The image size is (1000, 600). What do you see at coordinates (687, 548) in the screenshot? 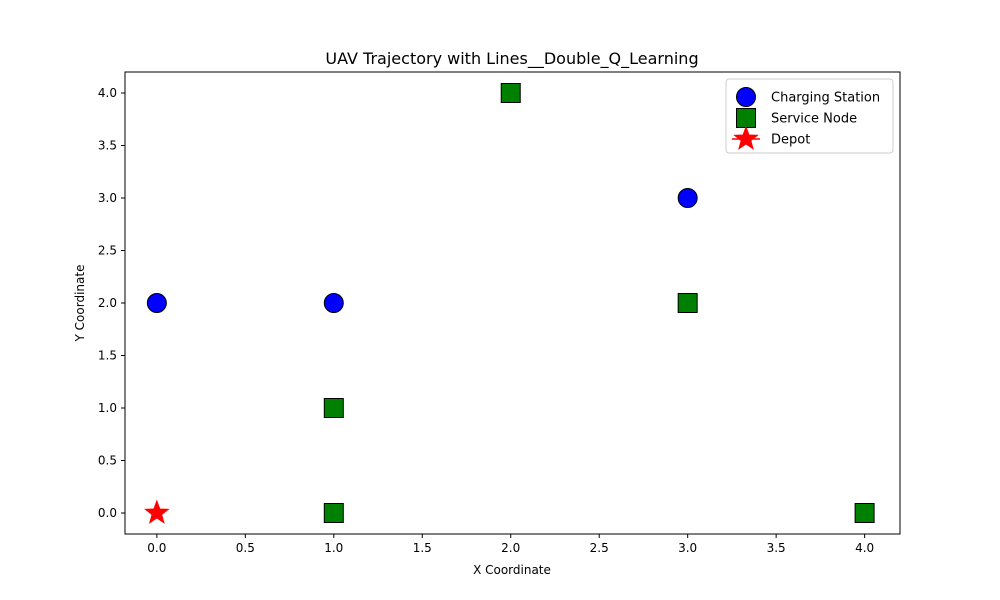
I see `x-tick-label: 3.0` at bounding box center [687, 548].